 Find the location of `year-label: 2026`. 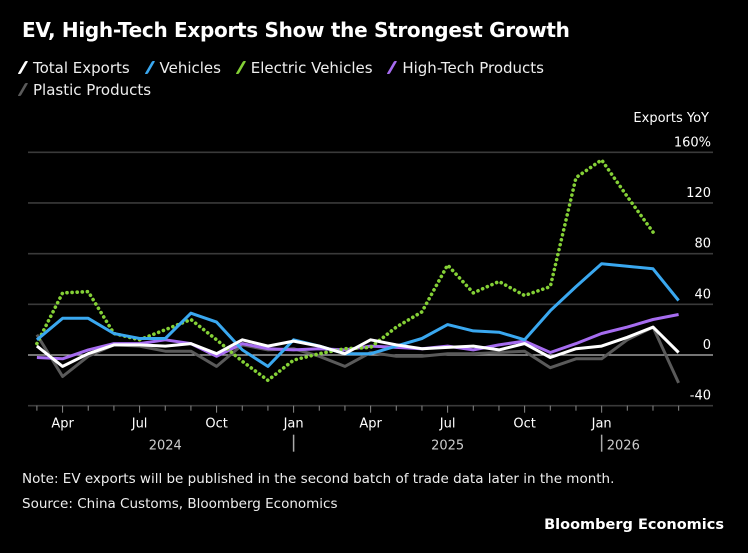

year-label: 2026 is located at coordinates (623, 446).